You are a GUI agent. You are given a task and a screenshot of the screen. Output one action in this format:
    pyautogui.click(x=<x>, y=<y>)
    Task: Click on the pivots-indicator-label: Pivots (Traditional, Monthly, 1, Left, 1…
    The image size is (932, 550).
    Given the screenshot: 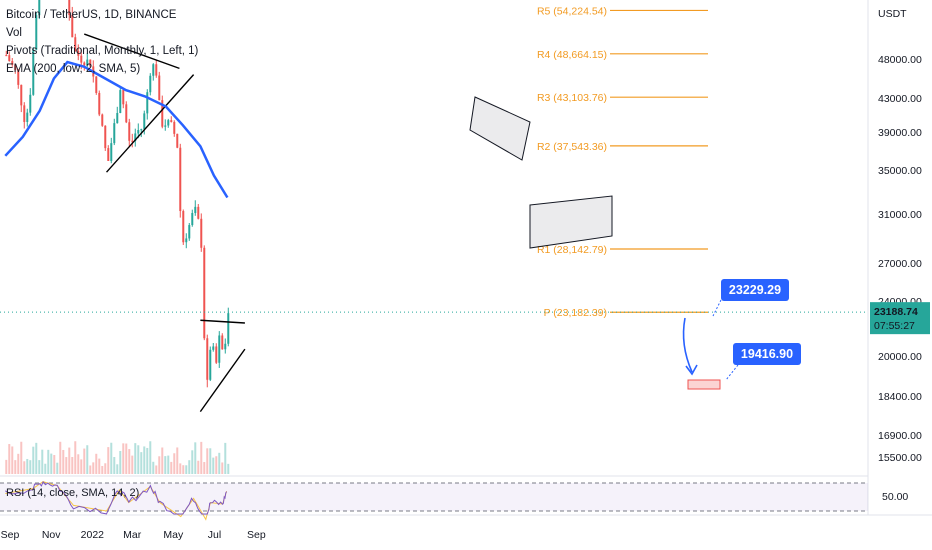 What is the action you would take?
    pyautogui.click(x=102, y=51)
    